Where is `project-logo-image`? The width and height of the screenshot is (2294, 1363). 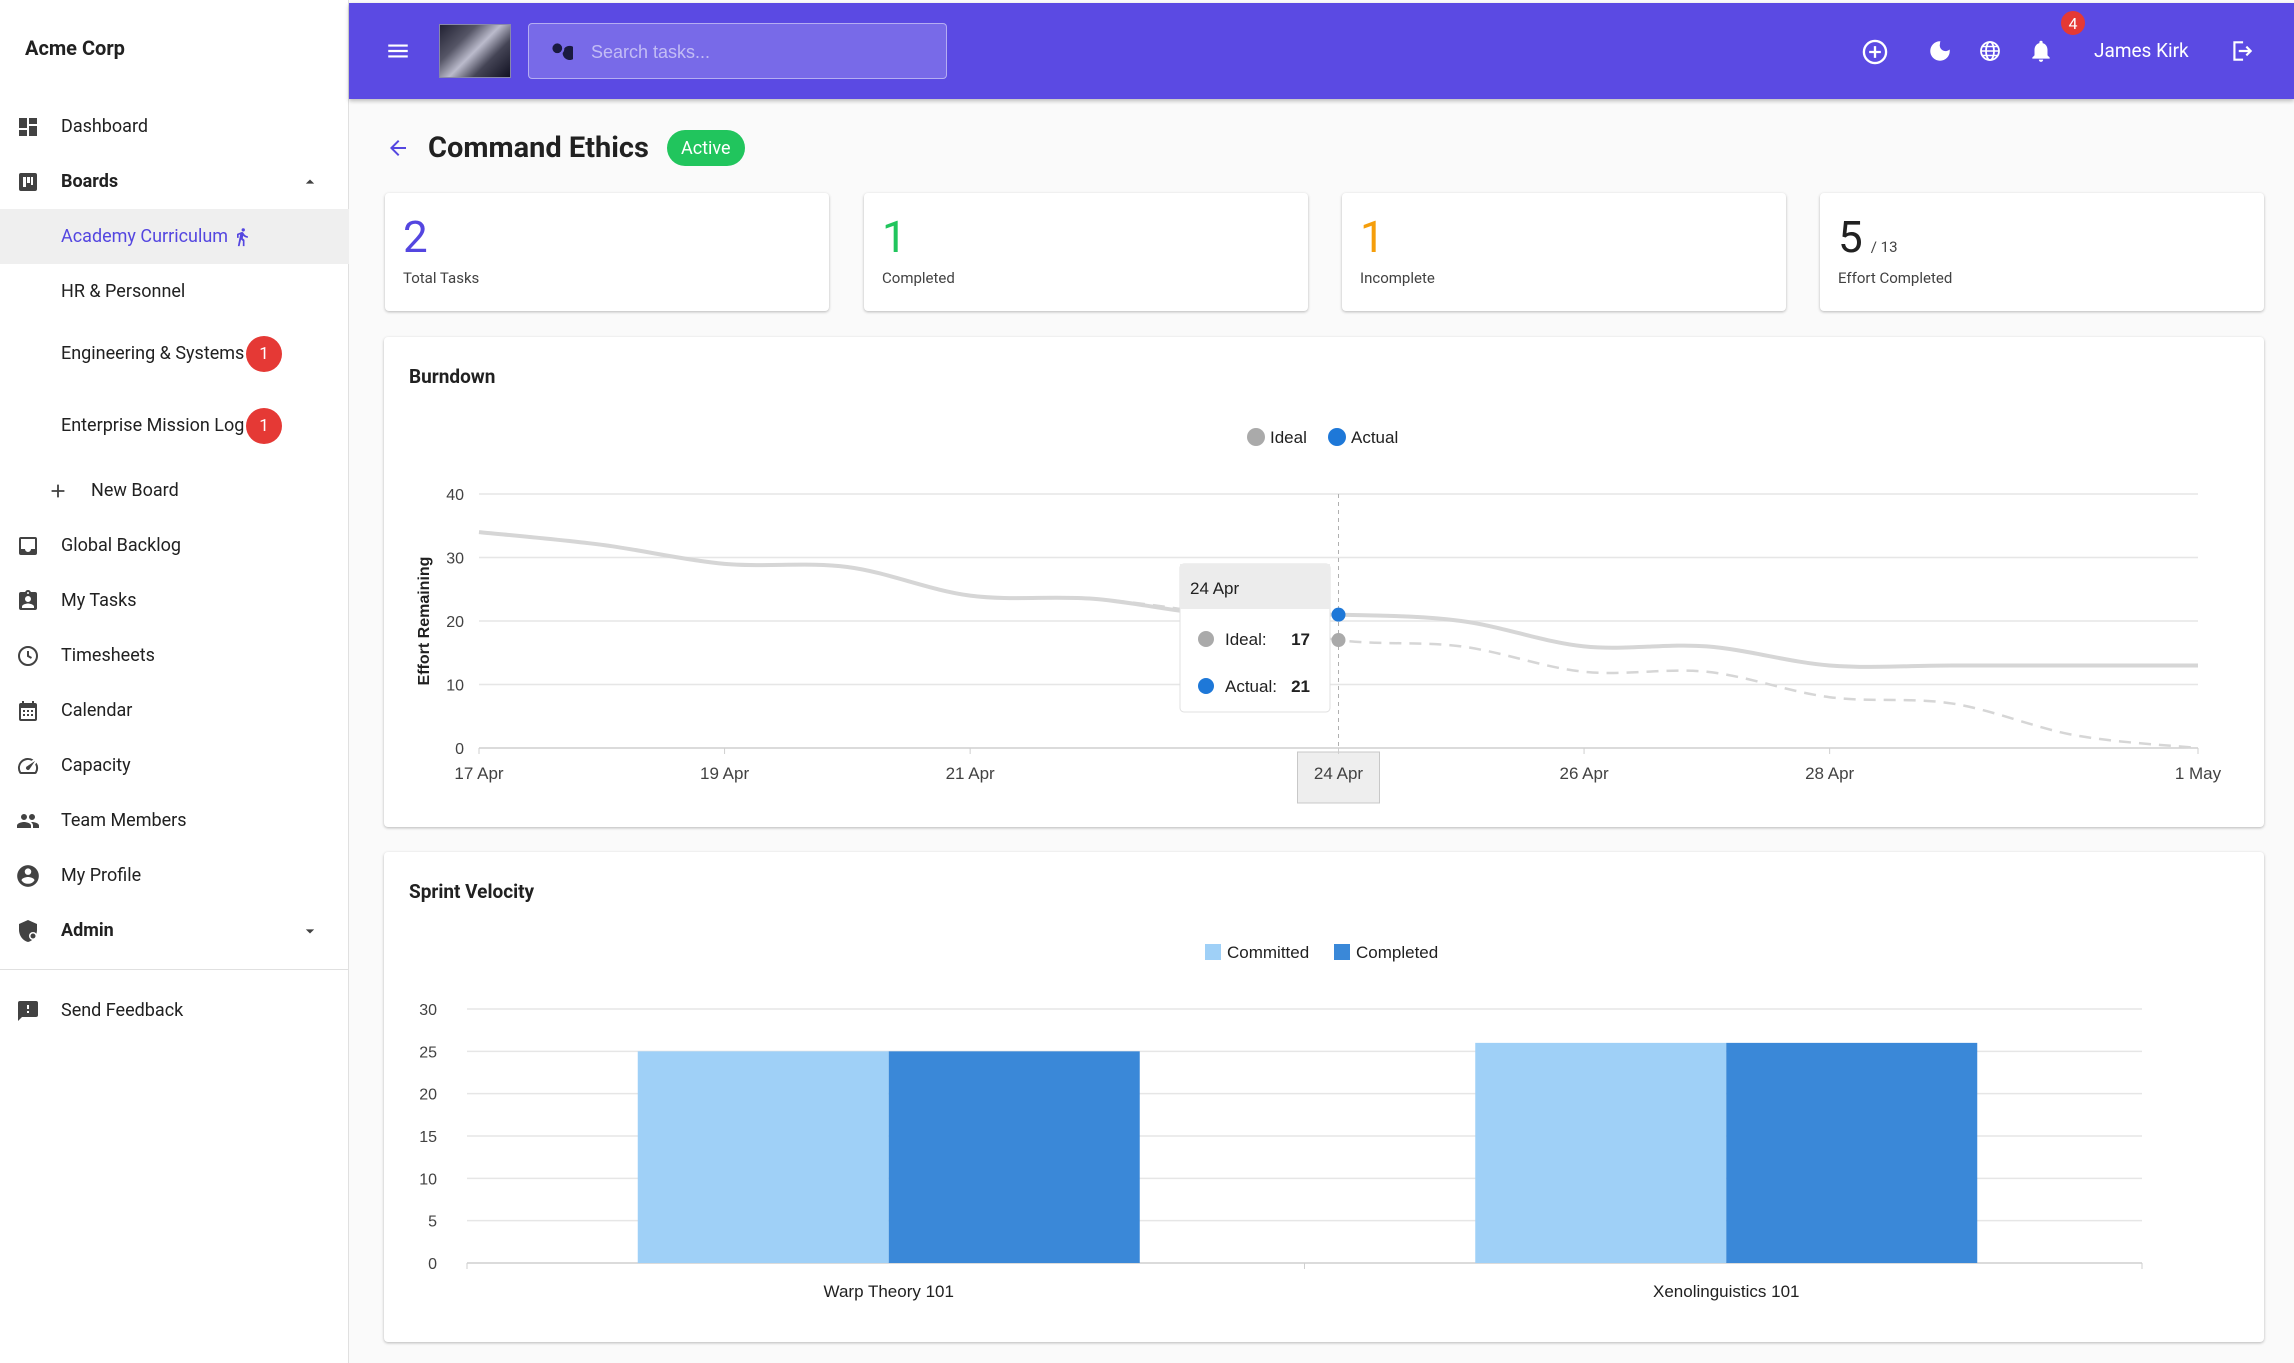
project-logo-image is located at coordinates (475, 51).